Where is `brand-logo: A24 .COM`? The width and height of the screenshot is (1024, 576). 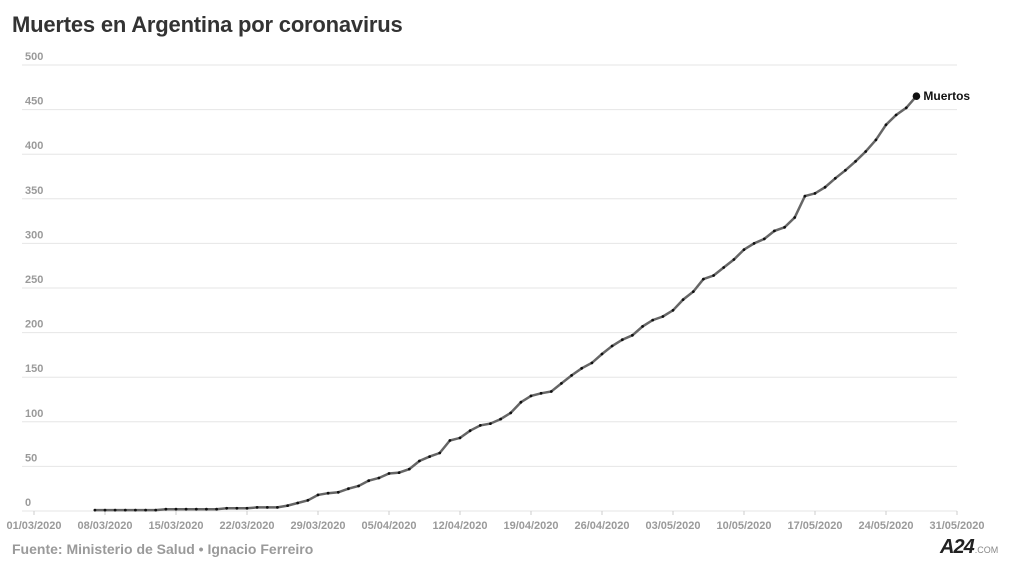 brand-logo: A24 .COM is located at coordinates (969, 547).